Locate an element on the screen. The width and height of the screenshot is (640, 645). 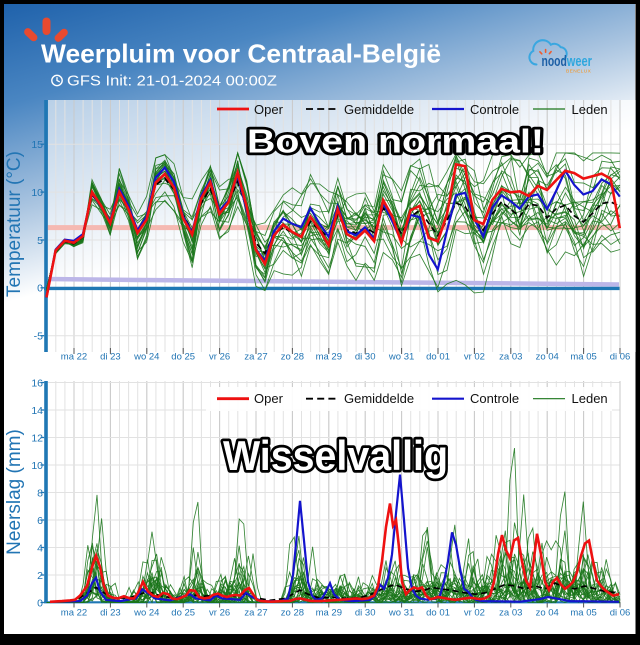
svg-text: Wisselvallig is located at coordinates (335, 455).